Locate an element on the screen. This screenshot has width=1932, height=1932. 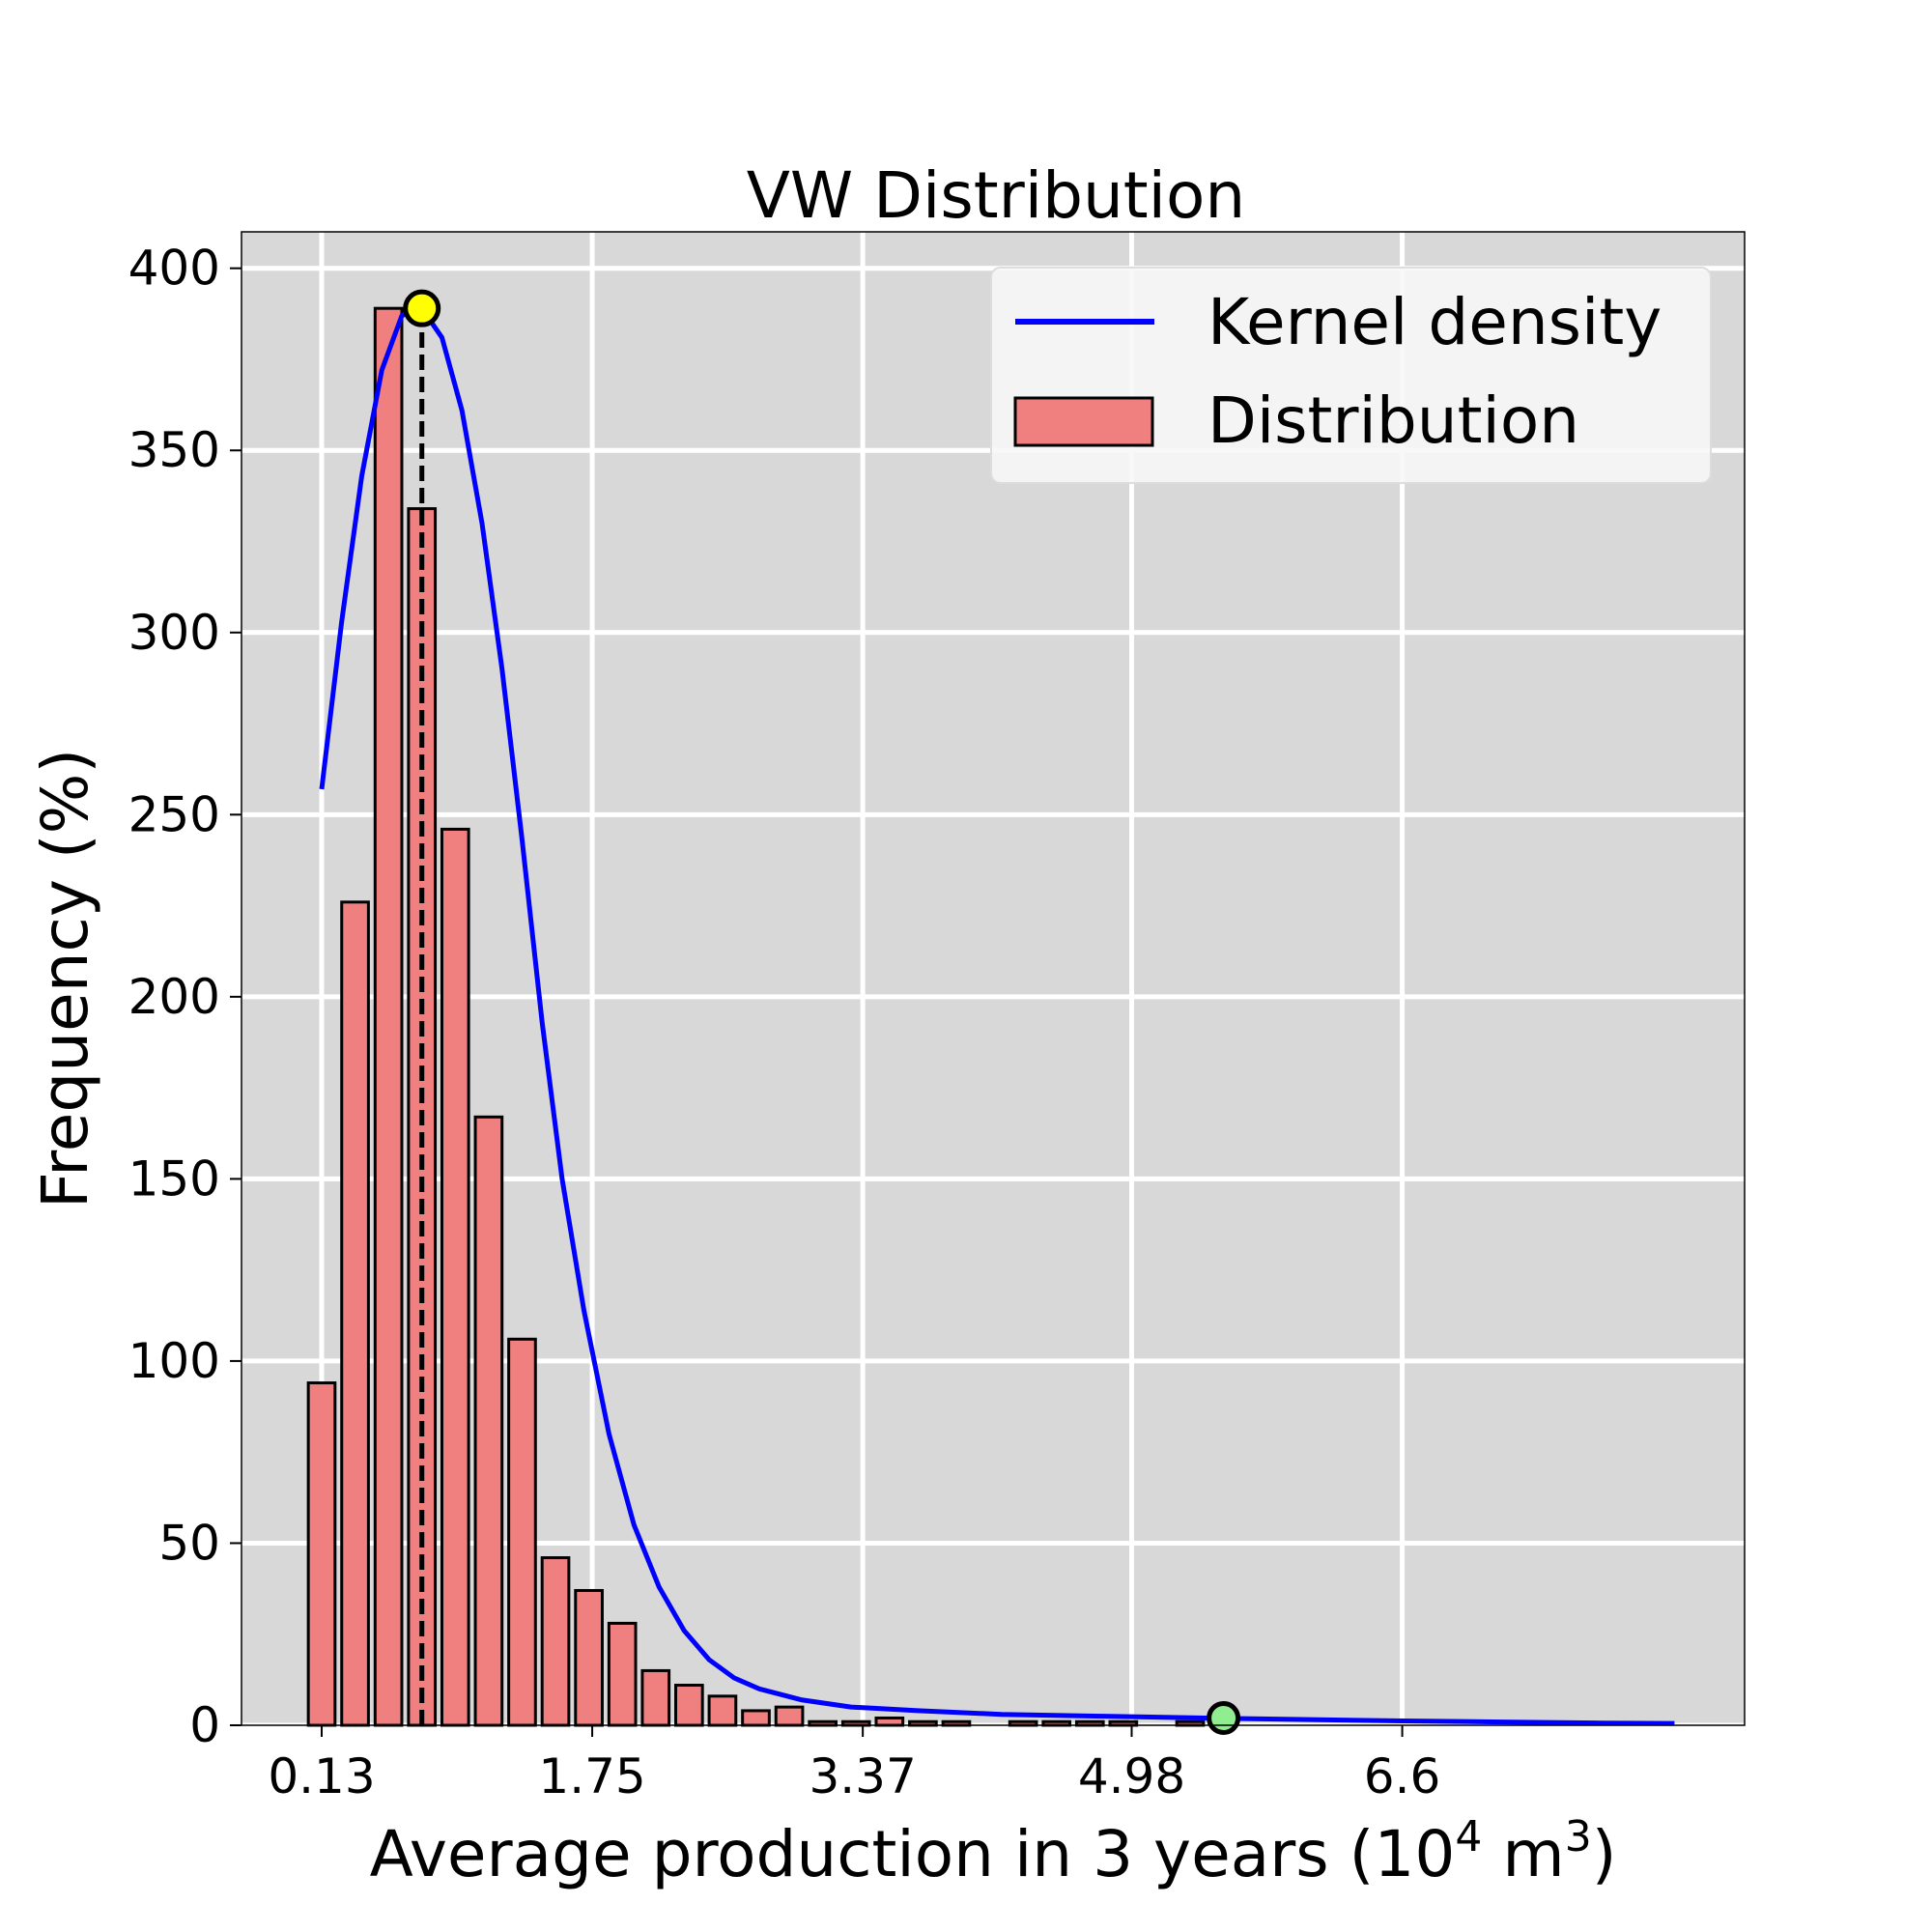
y-tick-label: 50 is located at coordinates (189, 1543).